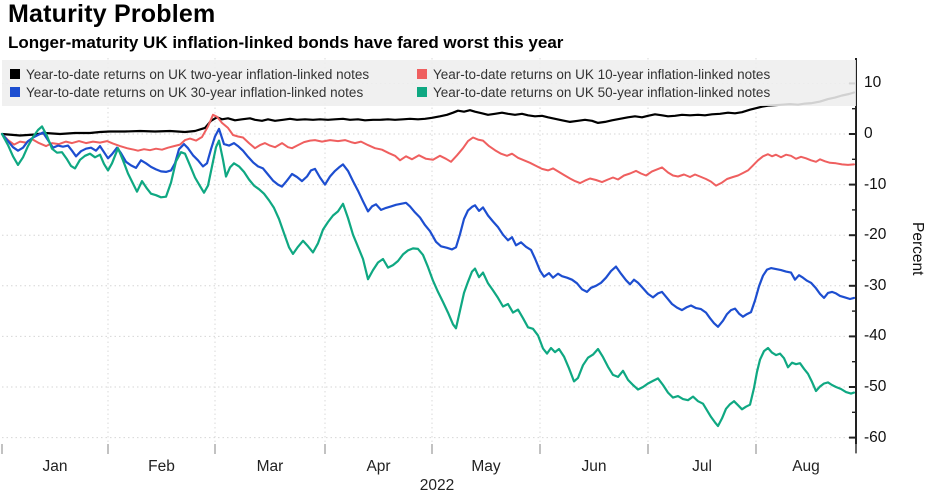 The width and height of the screenshot is (930, 498). Describe the element at coordinates (868, 133) in the screenshot. I see `y-tick-label: 0` at that location.